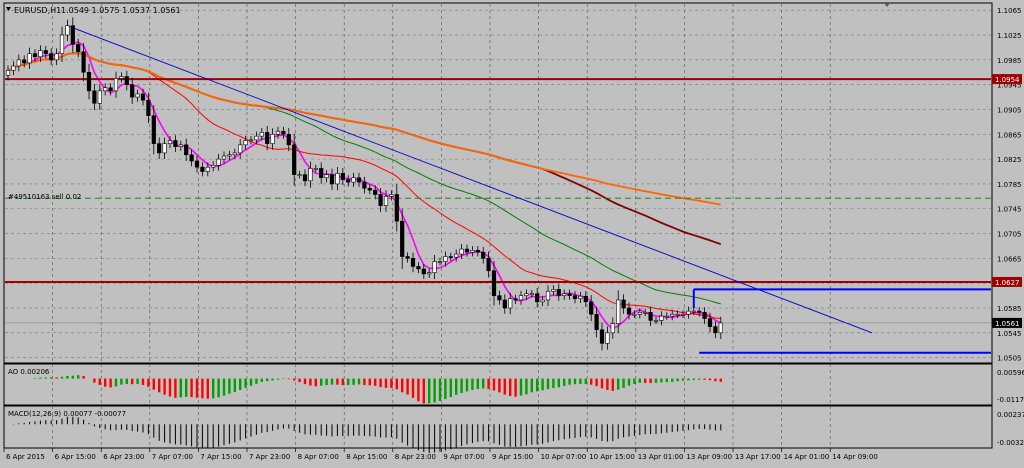 Image resolution: width=1024 pixels, height=468 pixels. I want to click on y-tick-label: 1.1065, so click(1009, 11).